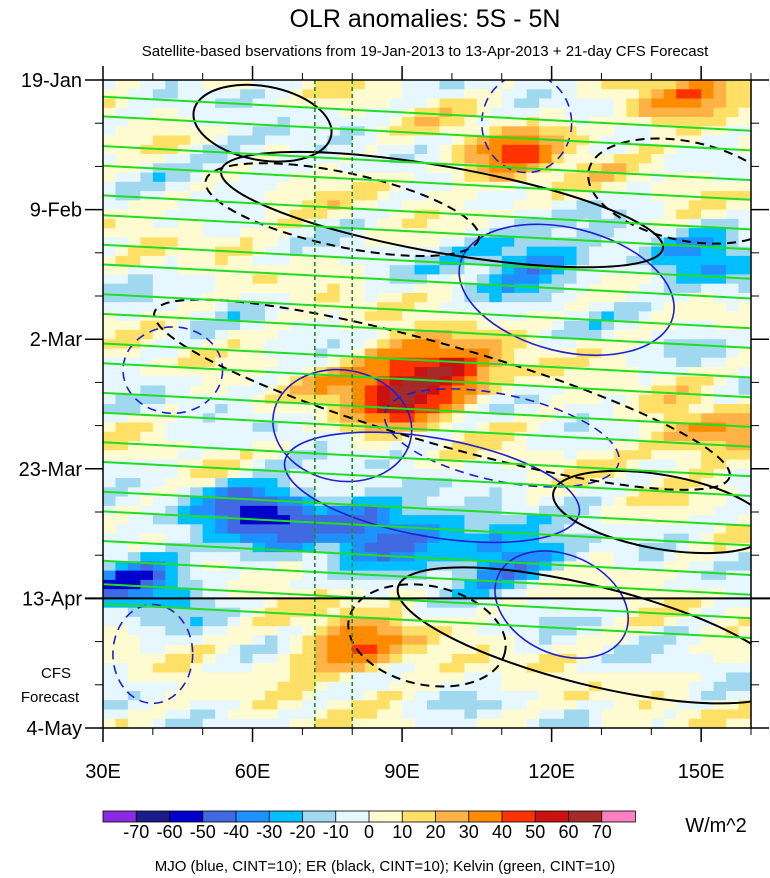  What do you see at coordinates (269, 832) in the screenshot?
I see `colorbar-label: -30` at bounding box center [269, 832].